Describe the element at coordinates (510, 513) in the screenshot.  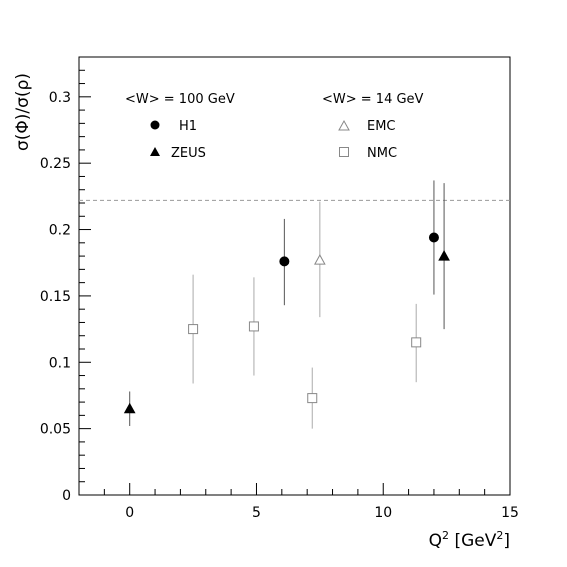
I see `x-tick-label: 15` at that location.